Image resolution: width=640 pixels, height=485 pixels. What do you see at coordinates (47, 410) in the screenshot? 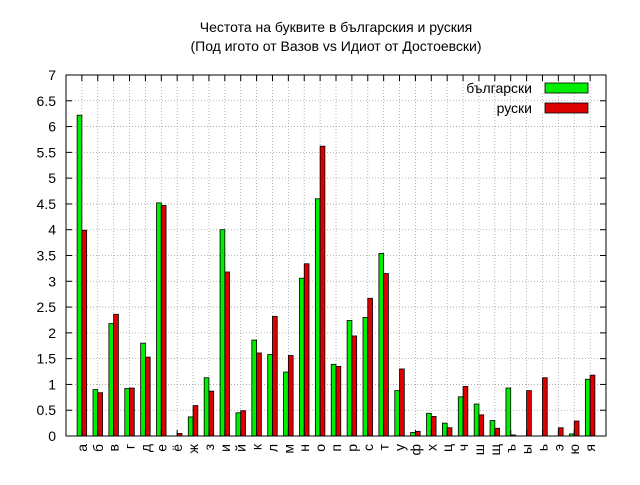
I see `y-tick-label: 0.5` at bounding box center [47, 410].